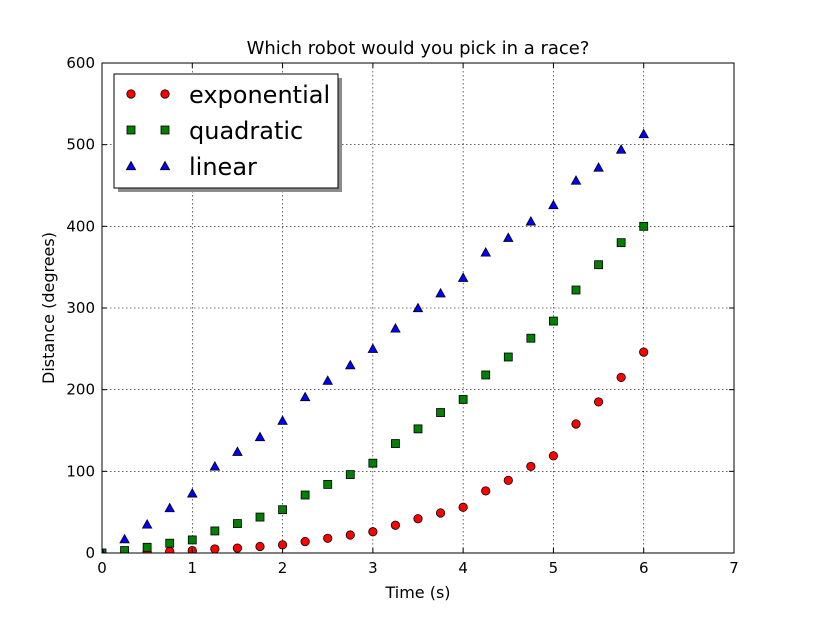 This screenshot has height=620, width=815. What do you see at coordinates (283, 568) in the screenshot?
I see `x-tick-label: 2` at bounding box center [283, 568].